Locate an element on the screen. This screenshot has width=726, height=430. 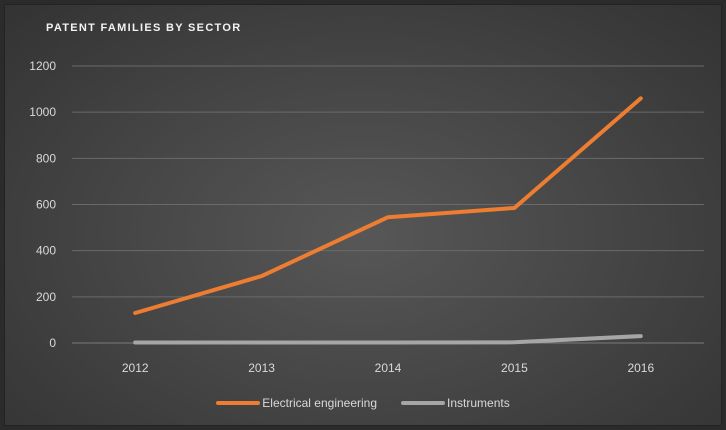
x-tick-label: 2012 is located at coordinates (135, 368).